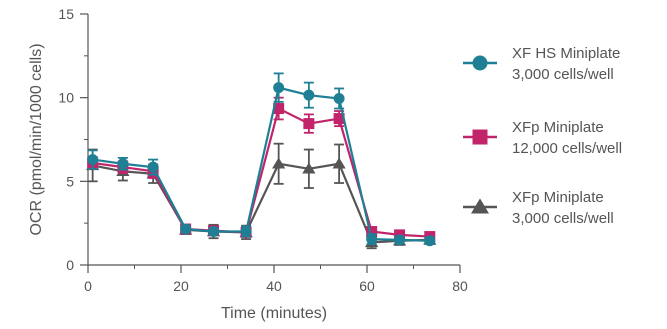  What do you see at coordinates (66, 14) in the screenshot?
I see `y-tick-label: 15` at bounding box center [66, 14].